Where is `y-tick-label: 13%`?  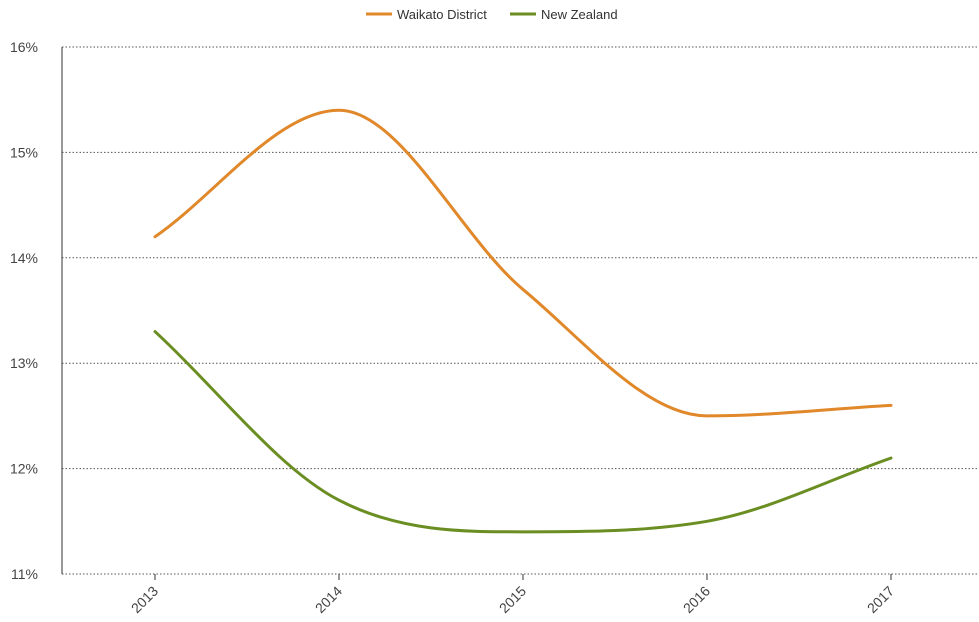
y-tick-label: 13% is located at coordinates (24, 363).